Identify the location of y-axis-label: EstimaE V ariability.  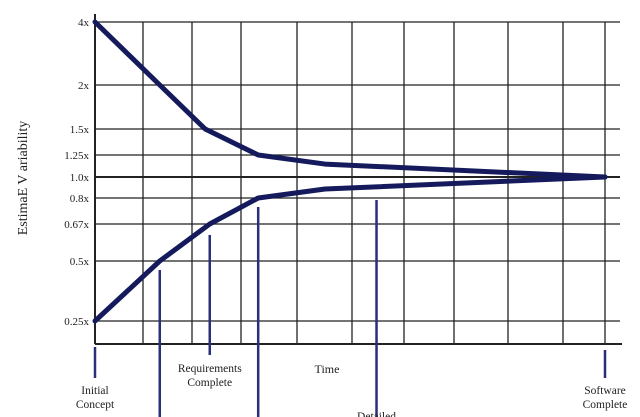
(23, 178).